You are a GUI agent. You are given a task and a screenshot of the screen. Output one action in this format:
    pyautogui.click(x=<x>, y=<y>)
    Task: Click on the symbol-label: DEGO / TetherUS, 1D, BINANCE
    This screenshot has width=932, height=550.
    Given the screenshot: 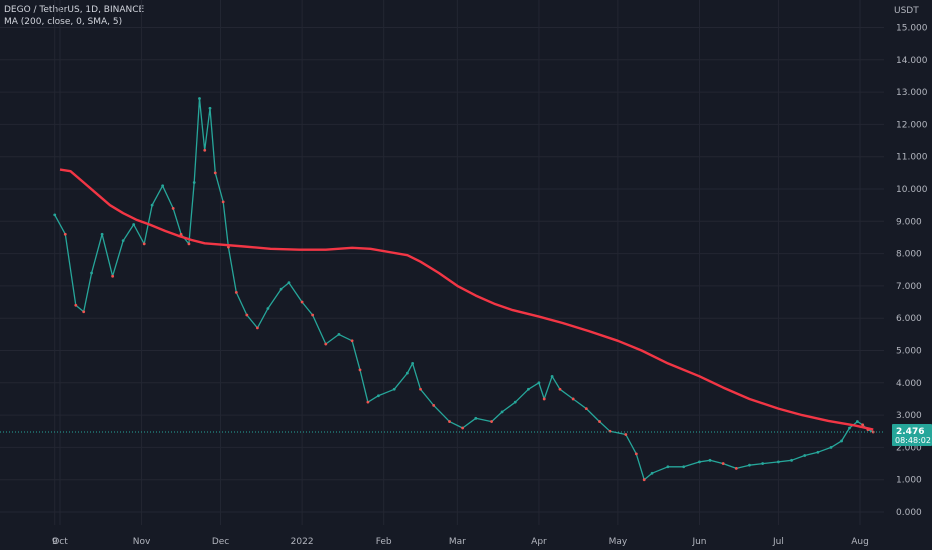 What is the action you would take?
    pyautogui.click(x=74, y=10)
    